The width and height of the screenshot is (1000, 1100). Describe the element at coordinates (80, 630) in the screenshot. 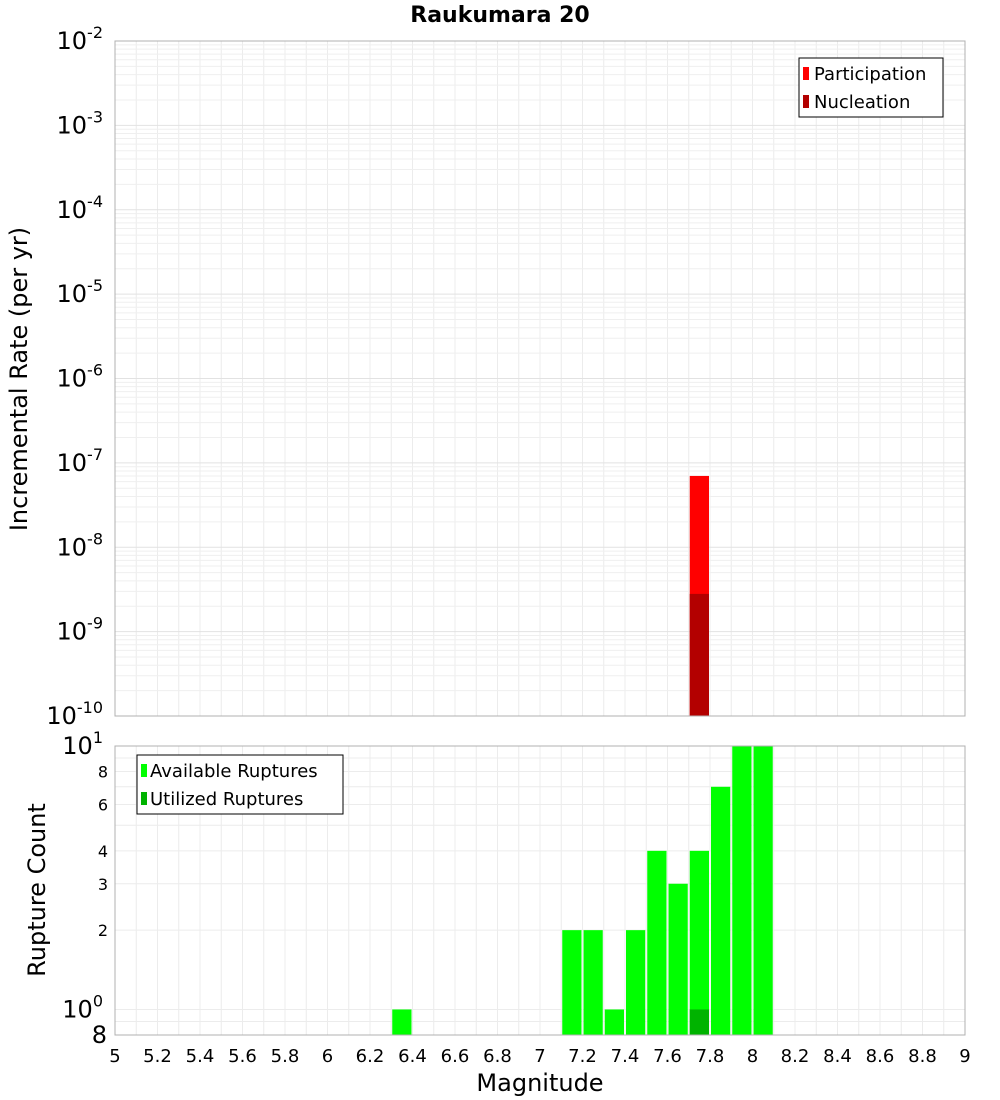

I see `top-y-tick-label: 10⁻⁹` at that location.